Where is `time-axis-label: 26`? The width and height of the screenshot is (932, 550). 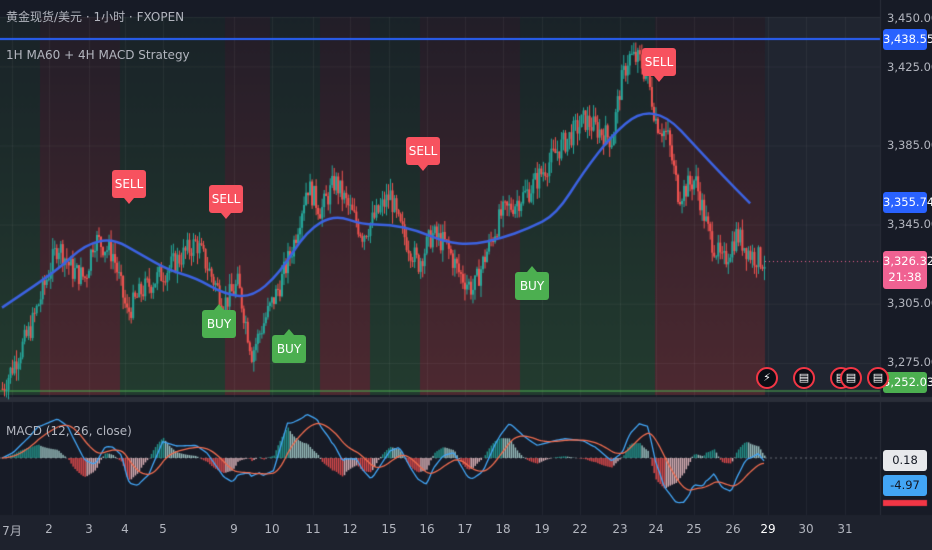 time-axis-label: 26 is located at coordinates (733, 529).